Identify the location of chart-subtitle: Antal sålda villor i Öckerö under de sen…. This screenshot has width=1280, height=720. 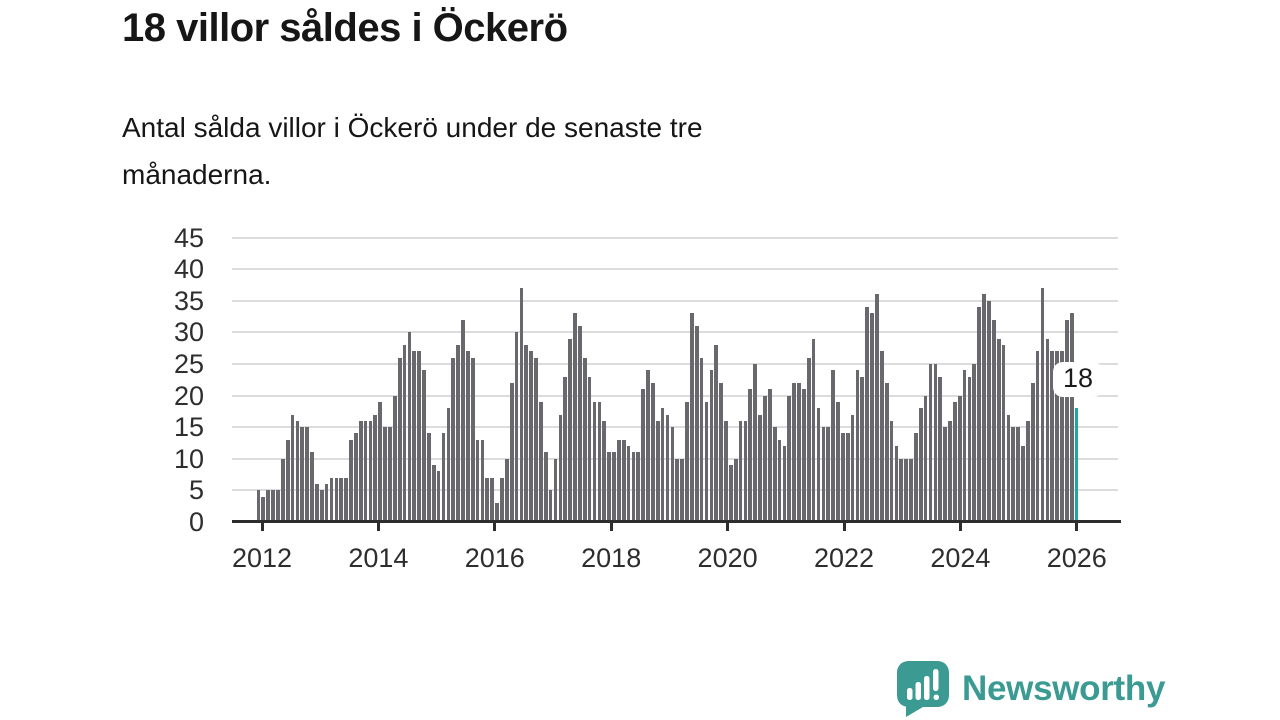
(412, 151).